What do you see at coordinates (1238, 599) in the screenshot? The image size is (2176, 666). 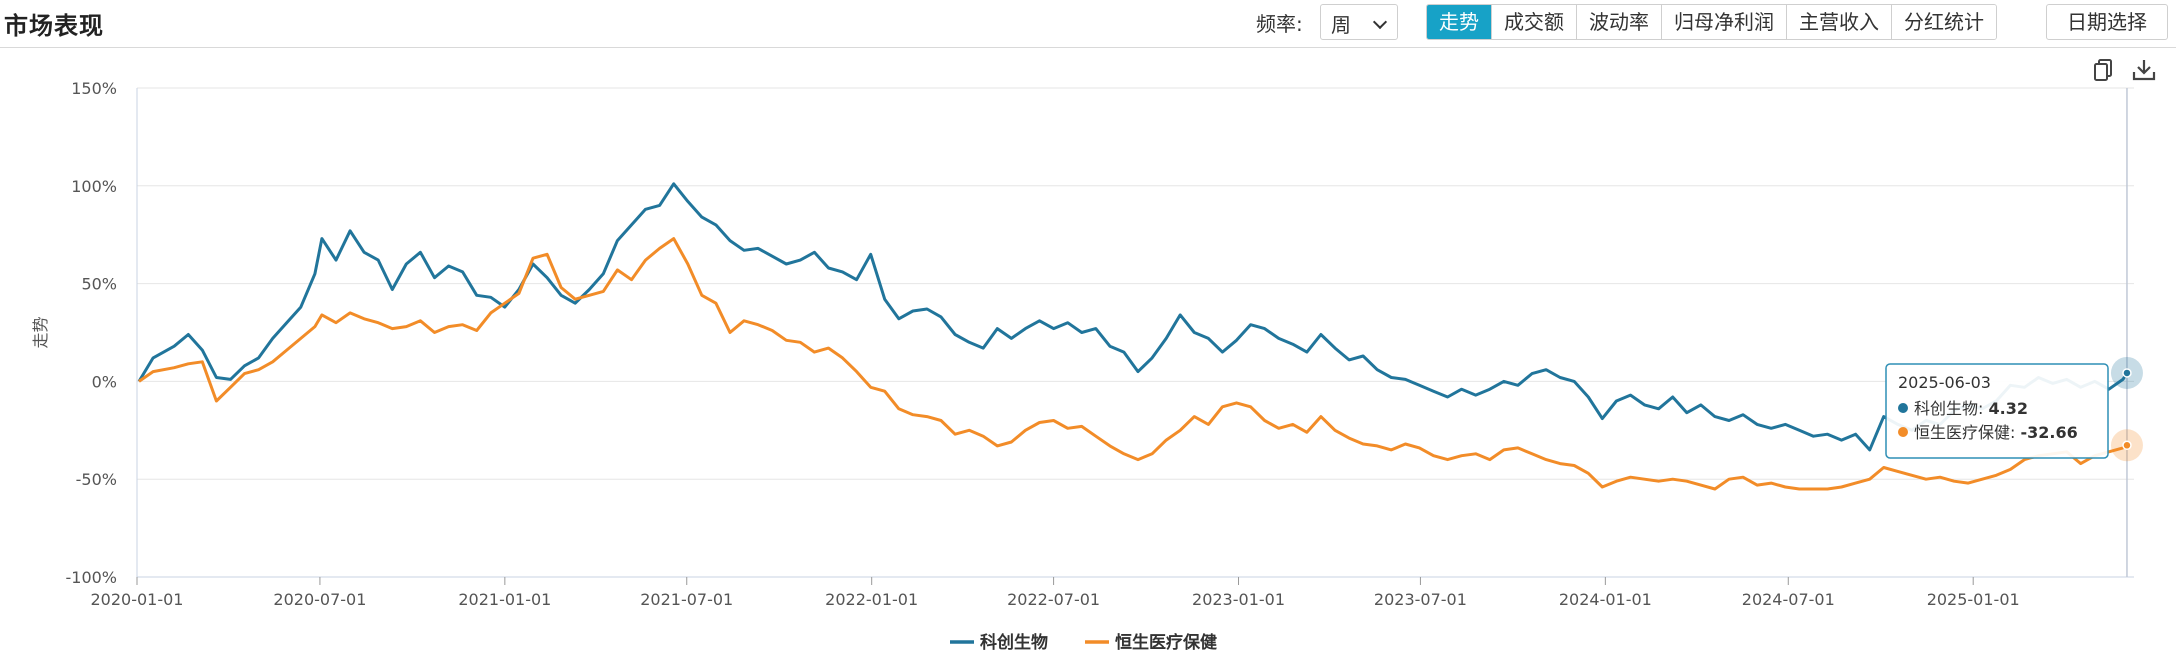 I see `x-tick-label: 2023-01-01` at bounding box center [1238, 599].